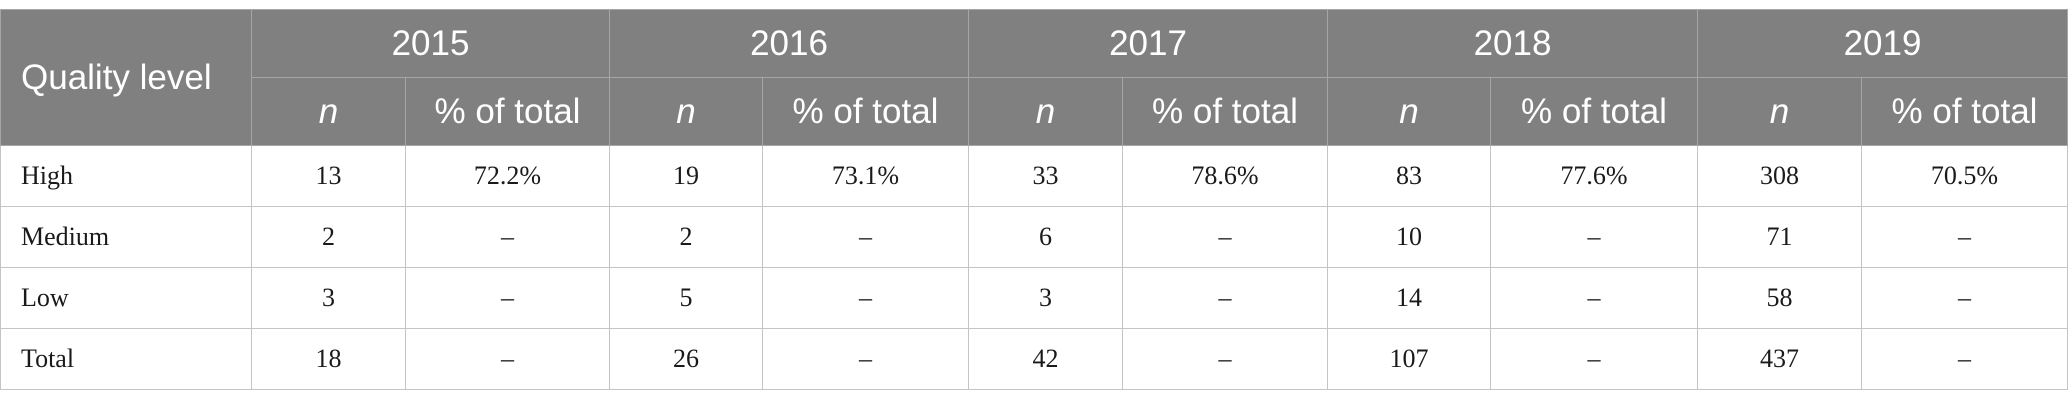 The image size is (2068, 409). Describe the element at coordinates (126, 298) in the screenshot. I see `row-label: Low` at that location.